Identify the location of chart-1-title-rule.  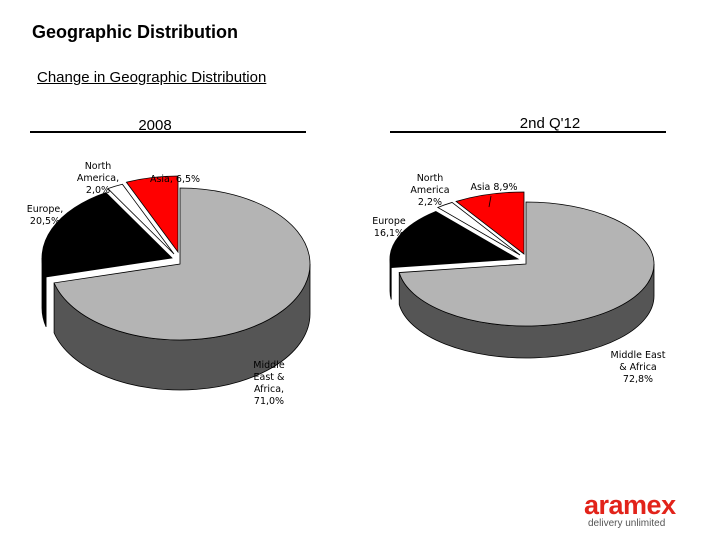
(168, 132).